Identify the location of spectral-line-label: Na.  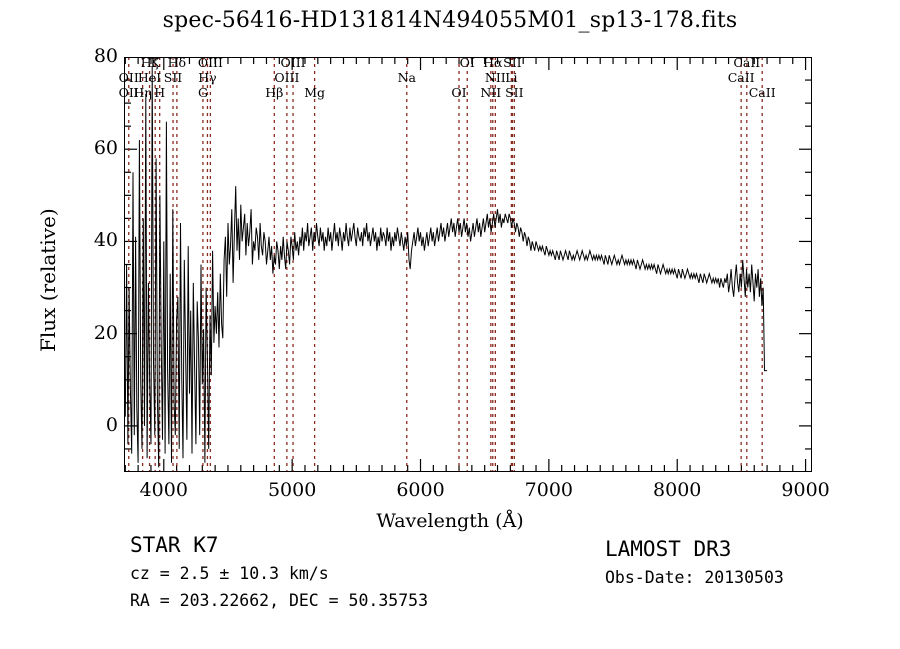
(406, 77).